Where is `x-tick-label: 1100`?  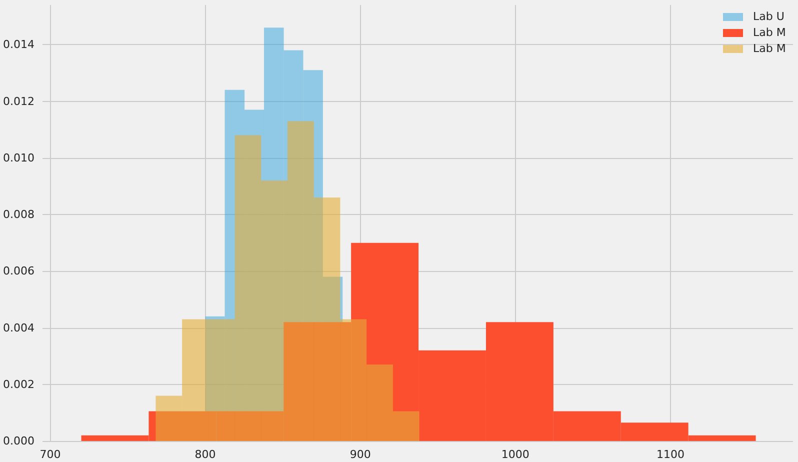
x-tick-label: 1100 is located at coordinates (670, 454).